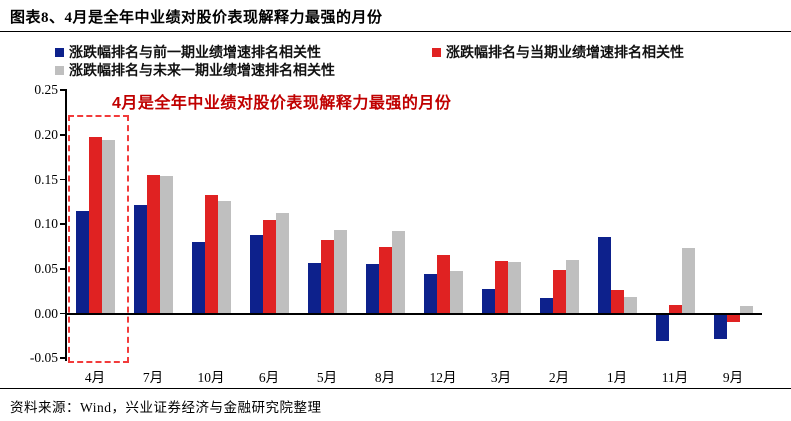 The height and width of the screenshot is (421, 791). What do you see at coordinates (398, 272) in the screenshot?
I see `bar-8月-series-2` at bounding box center [398, 272].